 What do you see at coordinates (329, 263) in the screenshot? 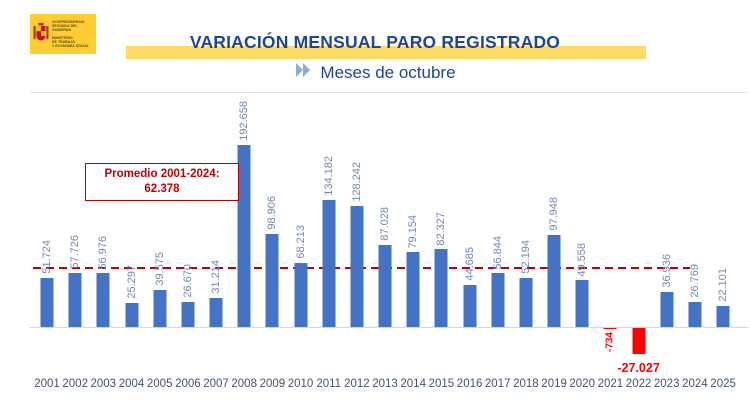
I see `bar-2011` at bounding box center [329, 263].